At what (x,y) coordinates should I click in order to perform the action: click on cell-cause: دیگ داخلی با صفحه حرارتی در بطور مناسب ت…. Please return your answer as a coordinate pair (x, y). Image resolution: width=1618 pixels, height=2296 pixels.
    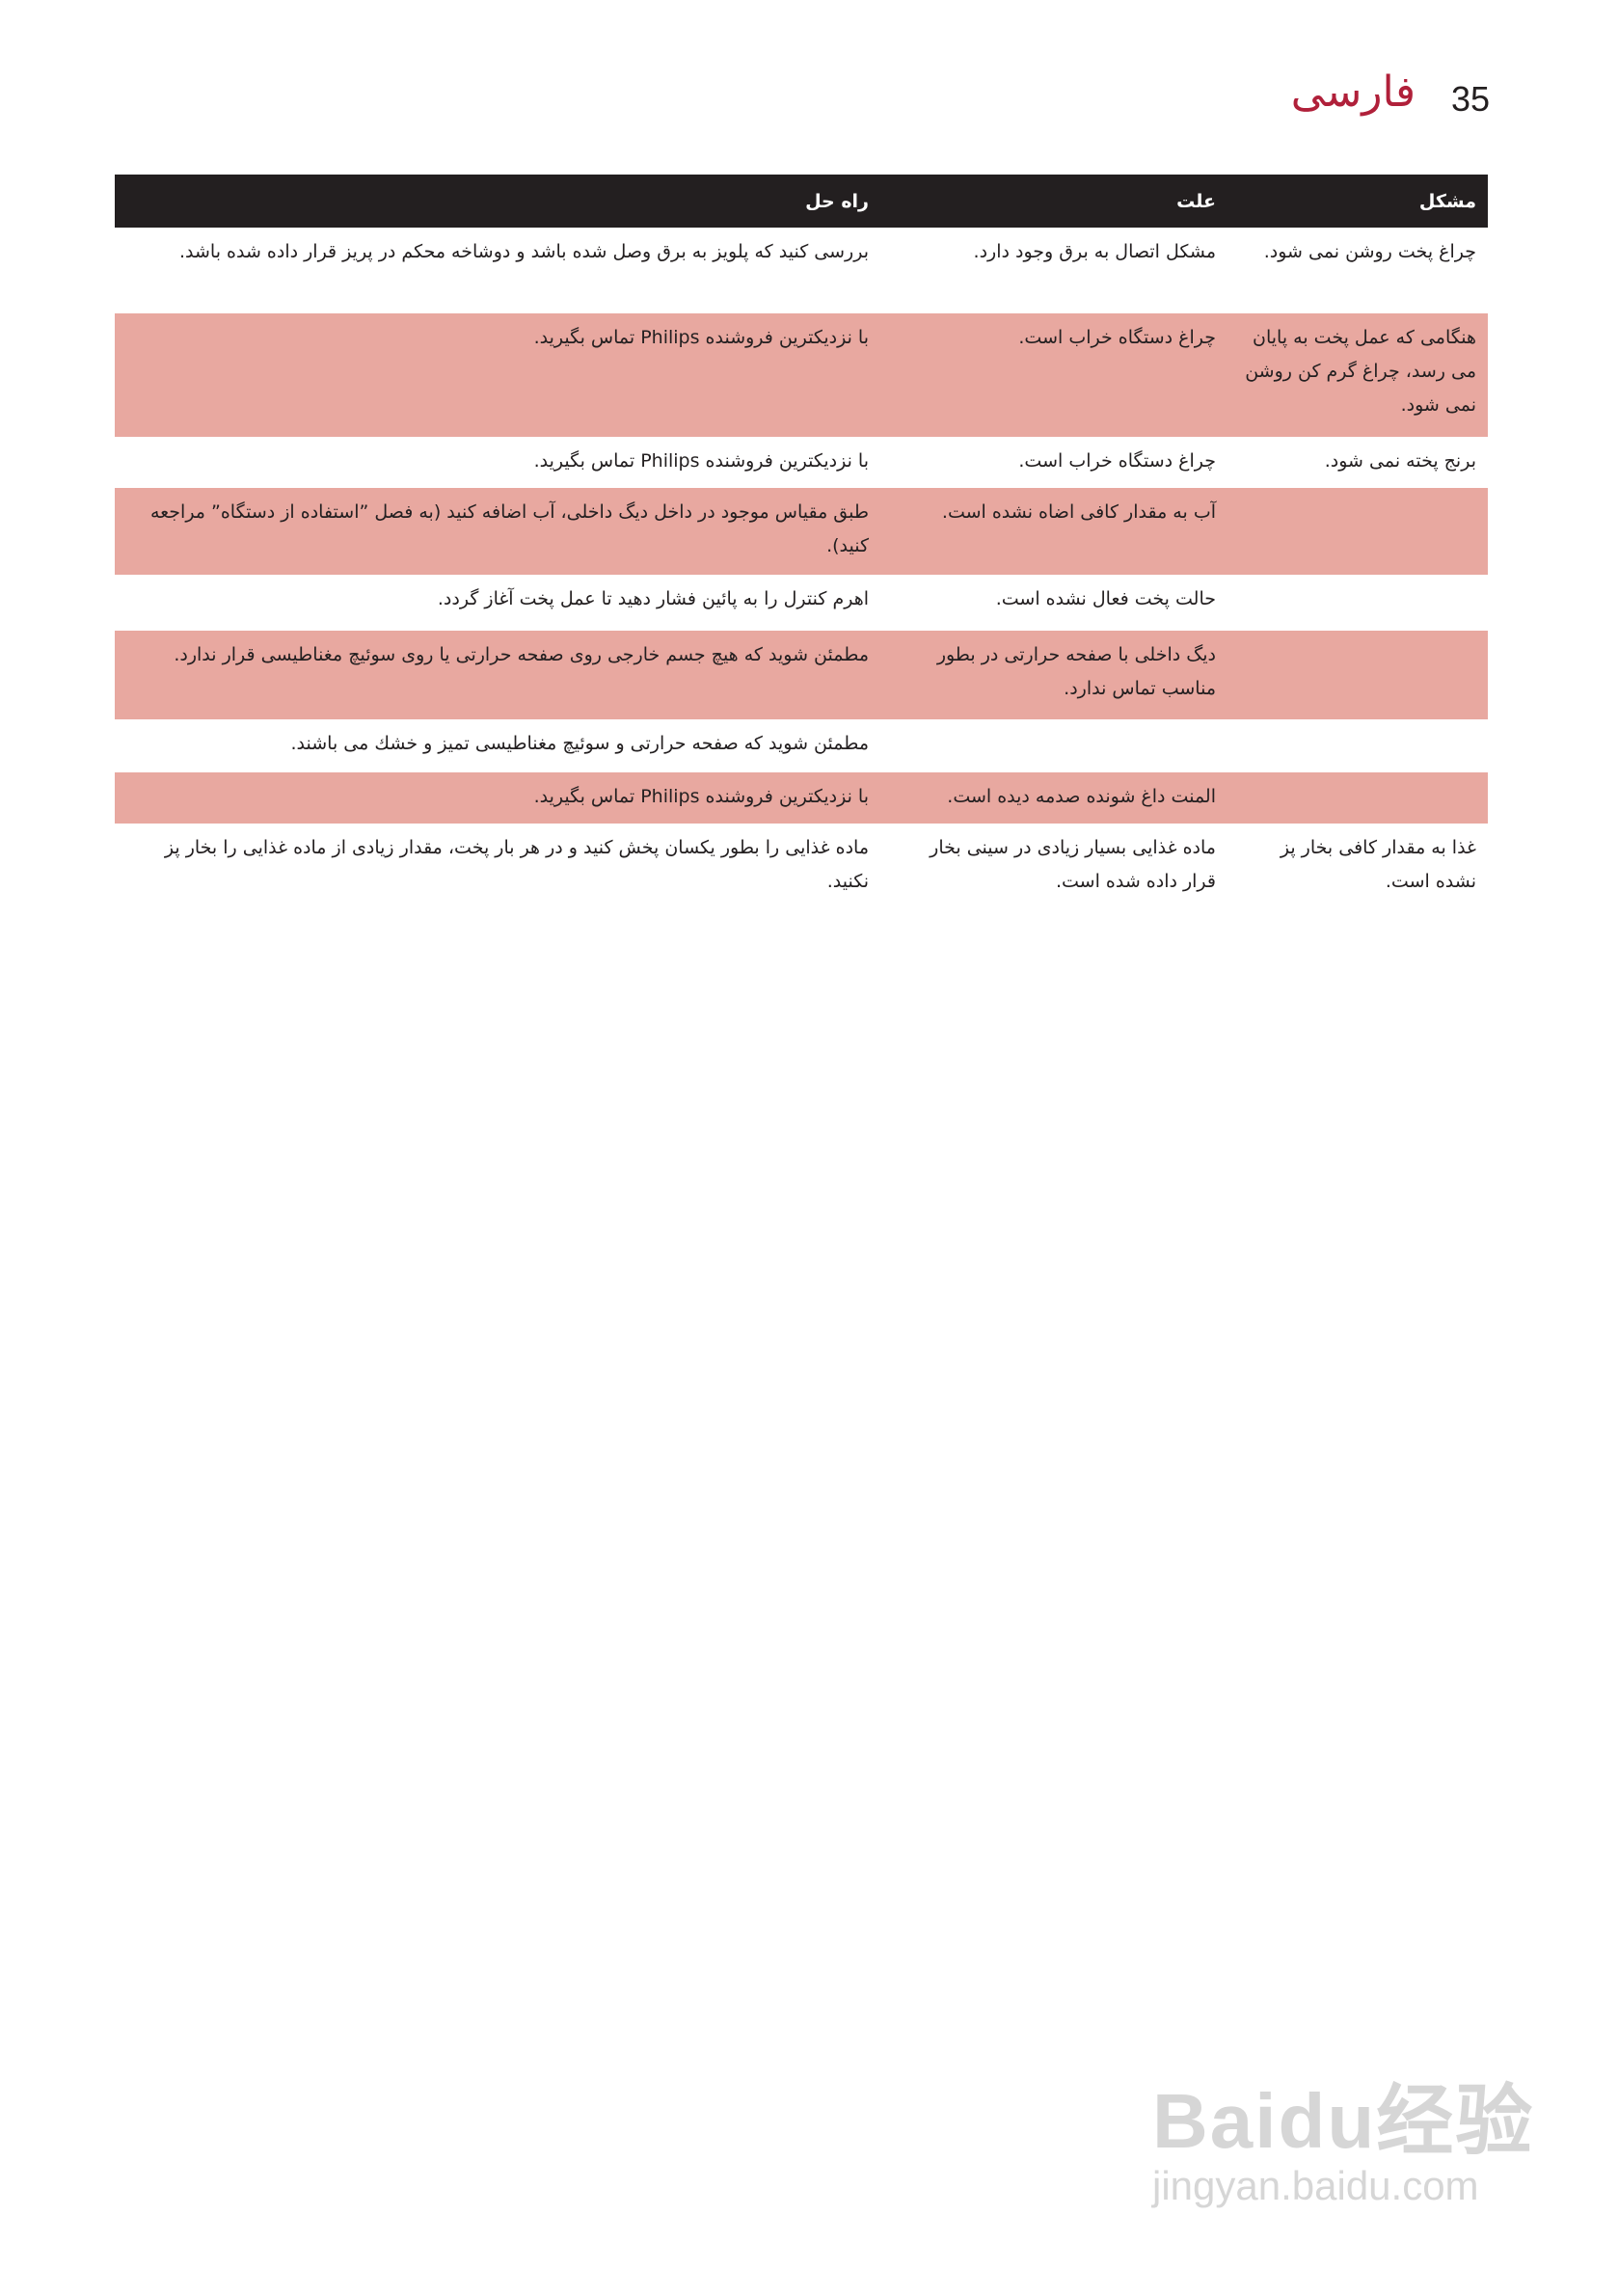
    Looking at the image, I should click on (1054, 675).